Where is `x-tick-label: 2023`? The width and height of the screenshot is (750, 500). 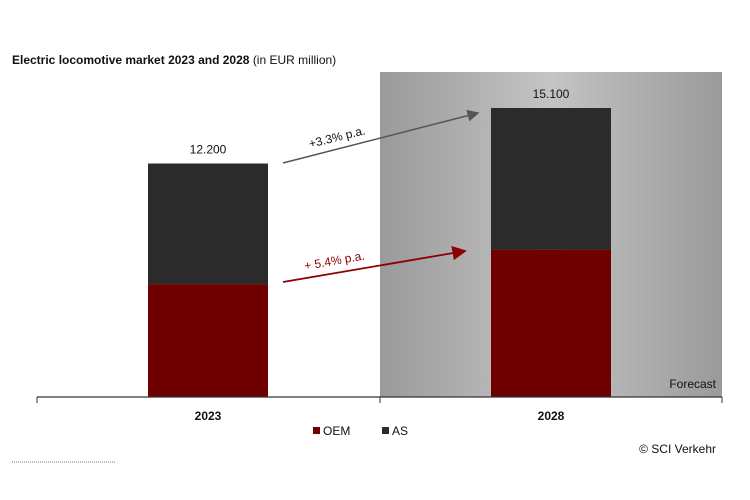 x-tick-label: 2023 is located at coordinates (208, 416).